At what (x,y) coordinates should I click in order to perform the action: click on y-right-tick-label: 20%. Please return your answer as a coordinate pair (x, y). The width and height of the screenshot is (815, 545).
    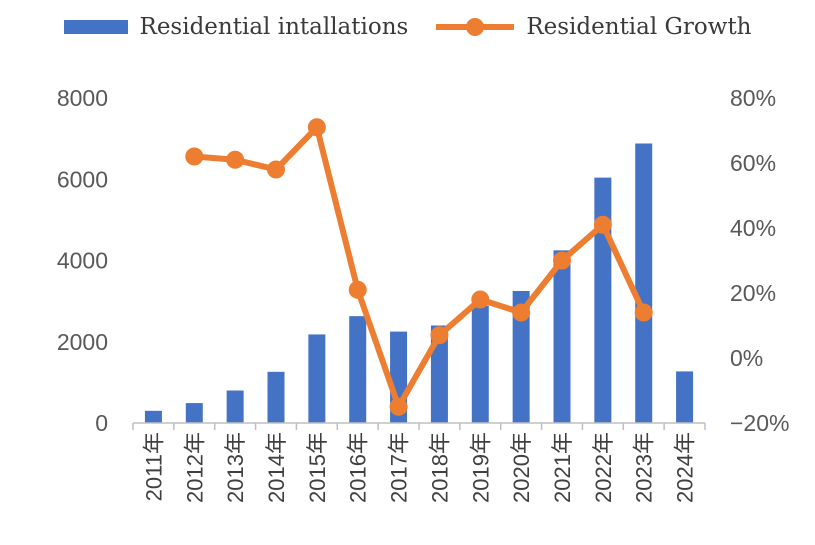
    Looking at the image, I should click on (753, 293).